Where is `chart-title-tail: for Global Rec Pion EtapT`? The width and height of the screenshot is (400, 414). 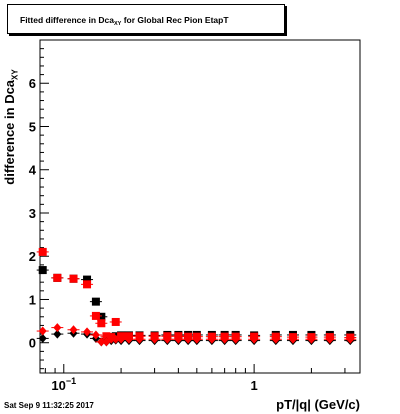
chart-title-tail: for Global Rec Pion EtapT is located at coordinates (175, 20).